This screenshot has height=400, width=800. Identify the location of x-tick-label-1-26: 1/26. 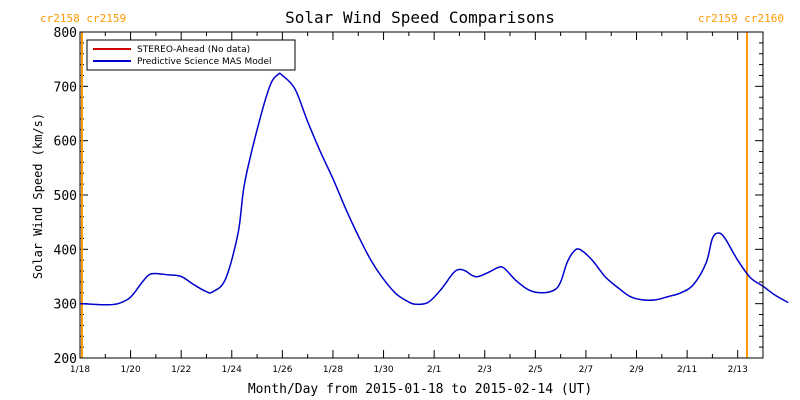
(282, 370).